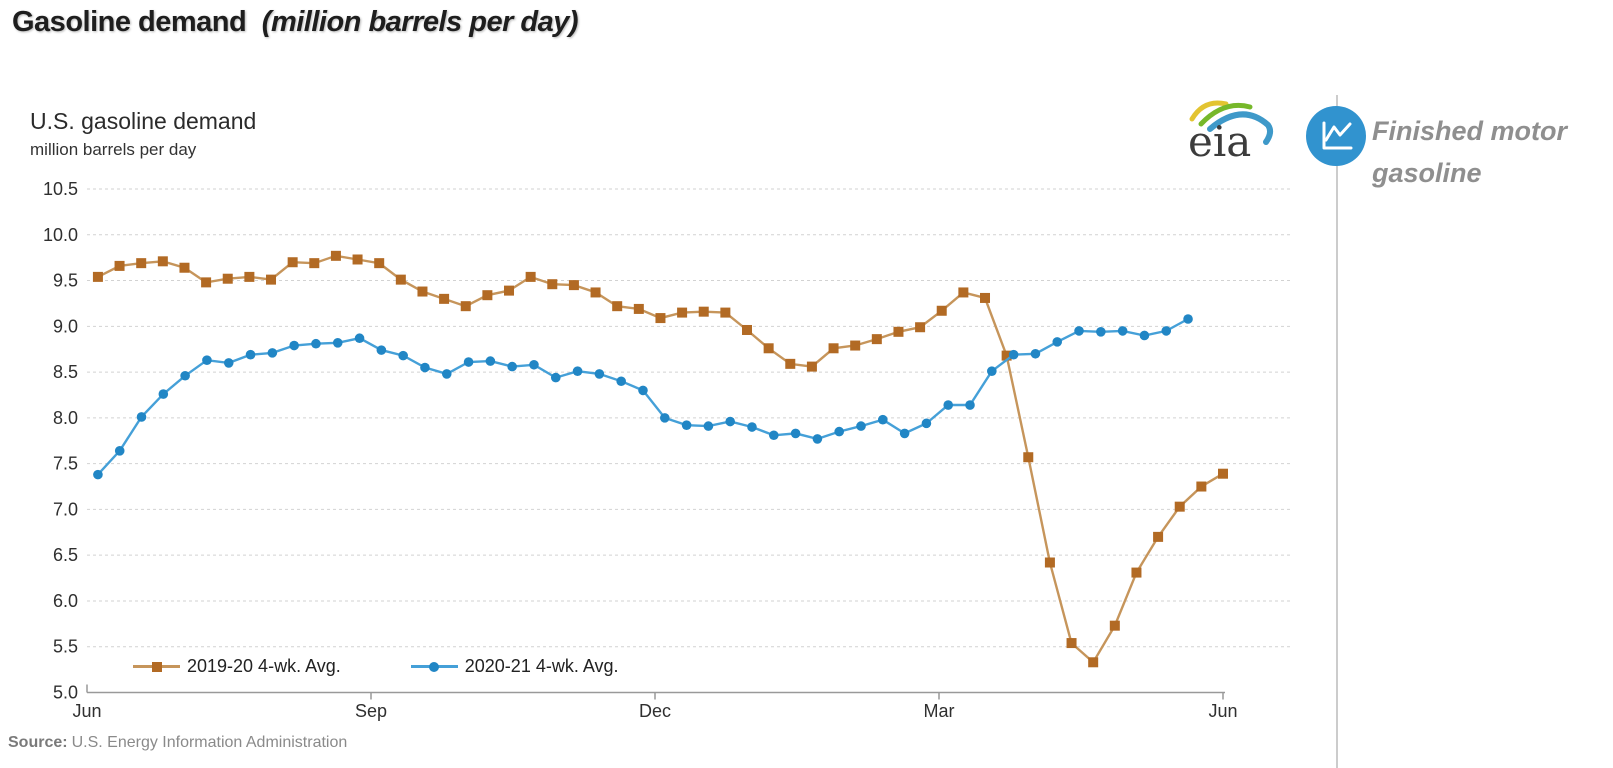  What do you see at coordinates (129, 22) in the screenshot?
I see `page-title-main: Gasoline demand` at bounding box center [129, 22].